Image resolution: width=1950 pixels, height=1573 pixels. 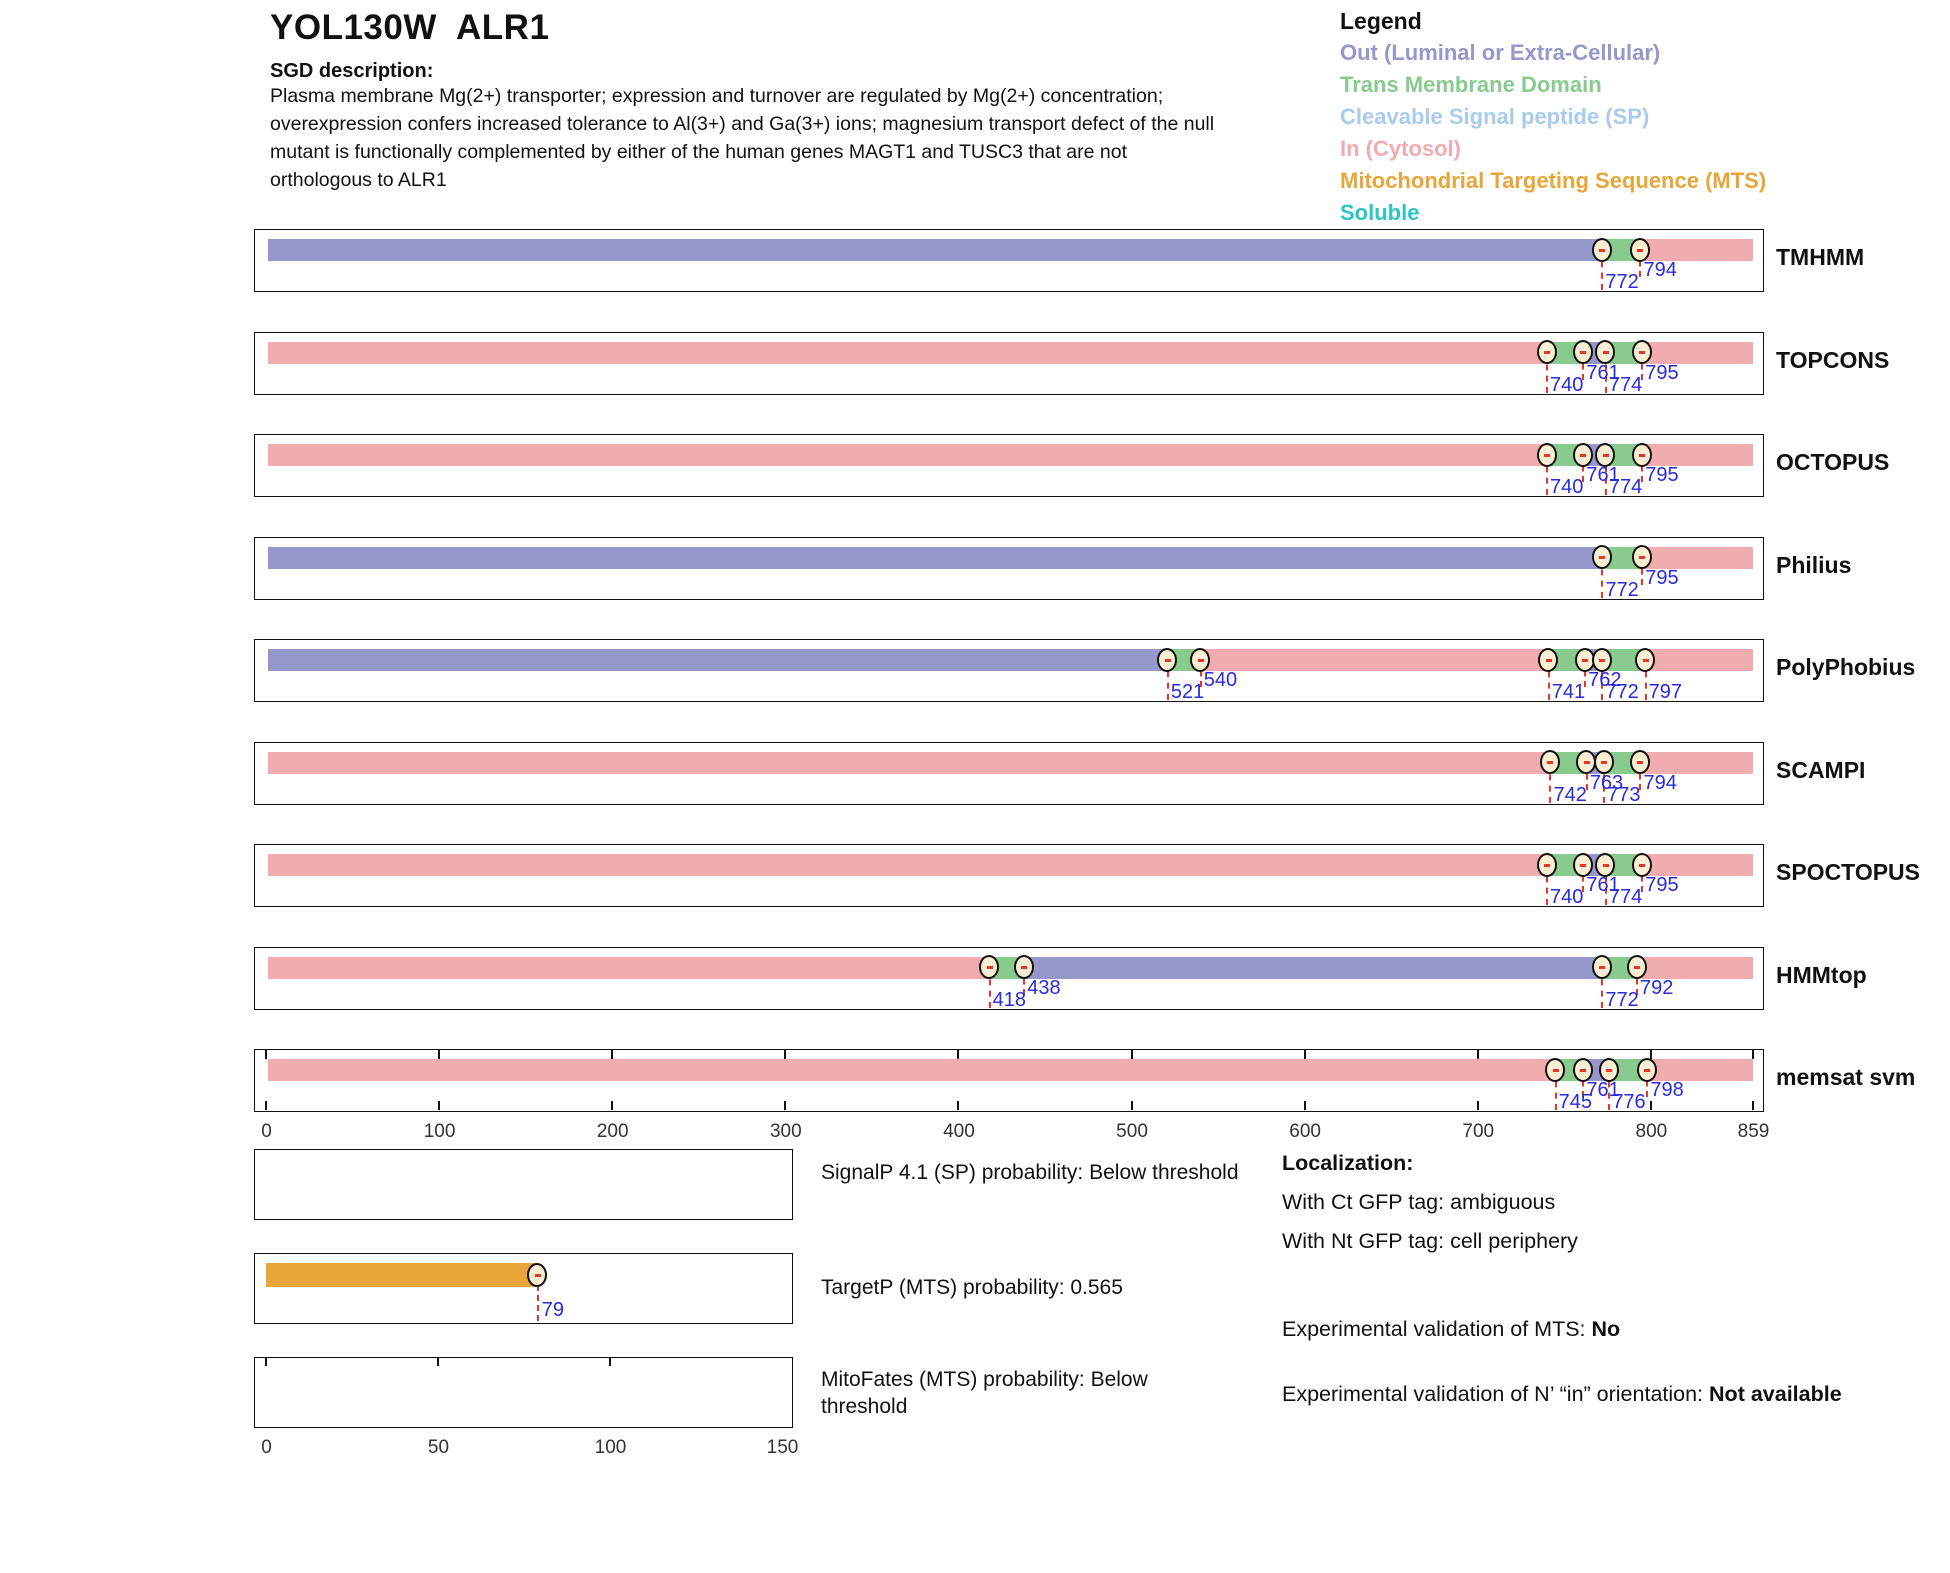 I want to click on boundary-label: 742, so click(x=1570, y=794).